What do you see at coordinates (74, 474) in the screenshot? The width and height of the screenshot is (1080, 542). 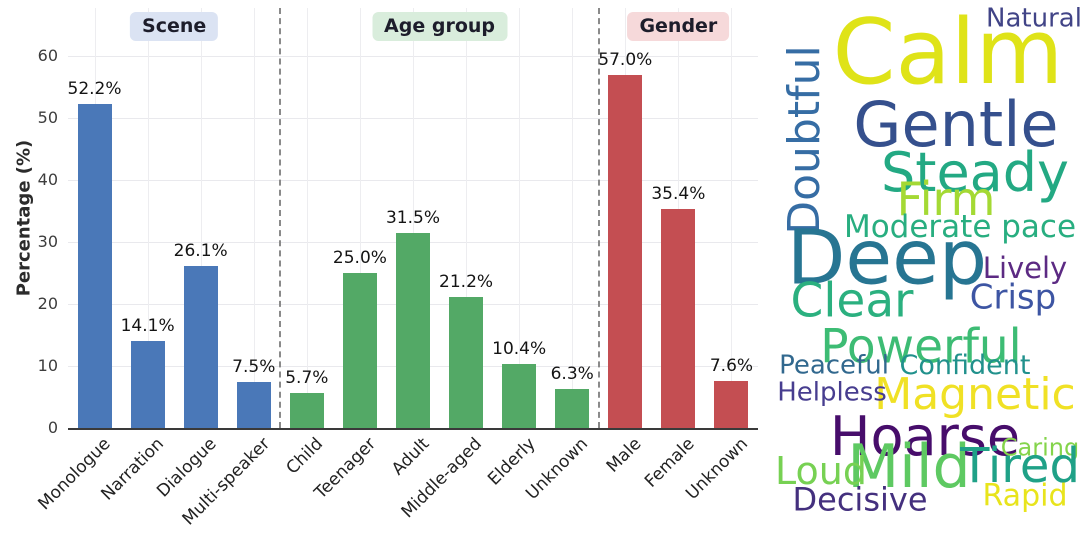 I see `x-tick-label-monologue: Monologue` at bounding box center [74, 474].